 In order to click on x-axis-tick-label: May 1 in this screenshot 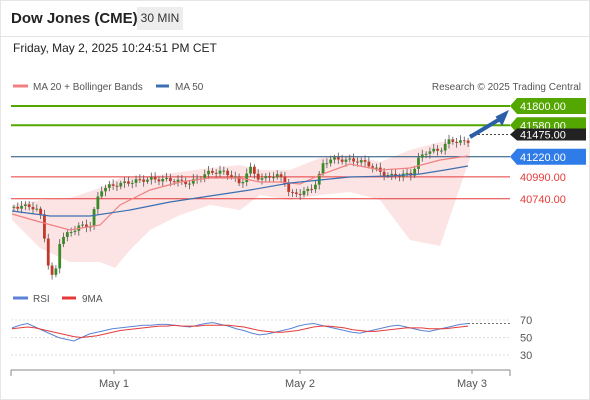, I will do `click(114, 384)`.